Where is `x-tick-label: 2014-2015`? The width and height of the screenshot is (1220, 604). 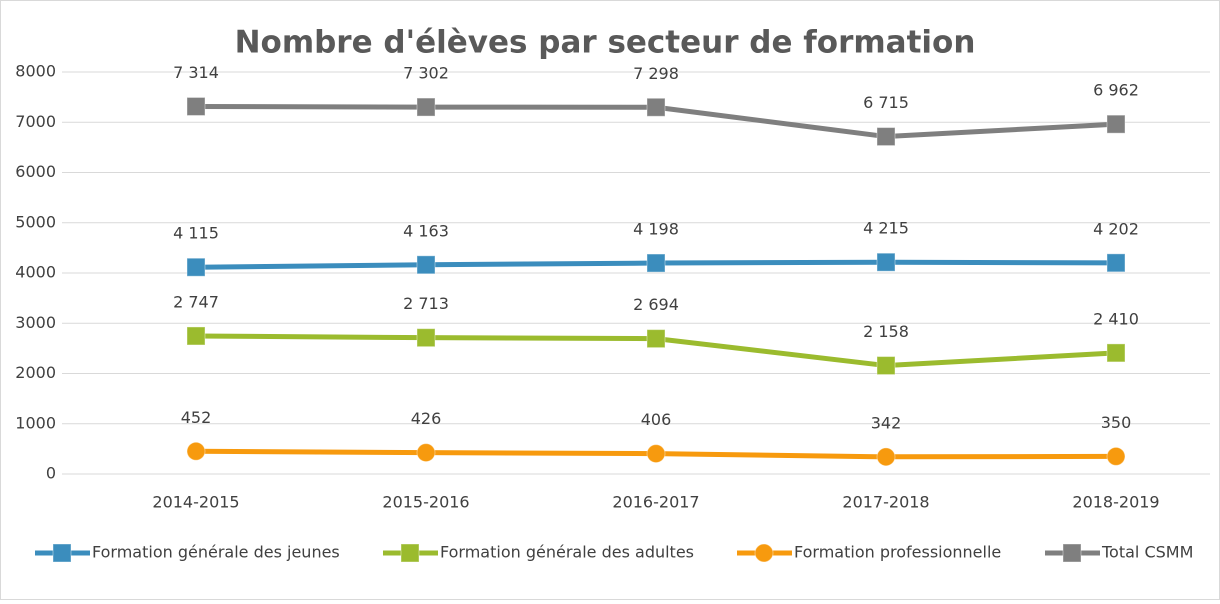
x-tick-label: 2014-2015 is located at coordinates (195, 502).